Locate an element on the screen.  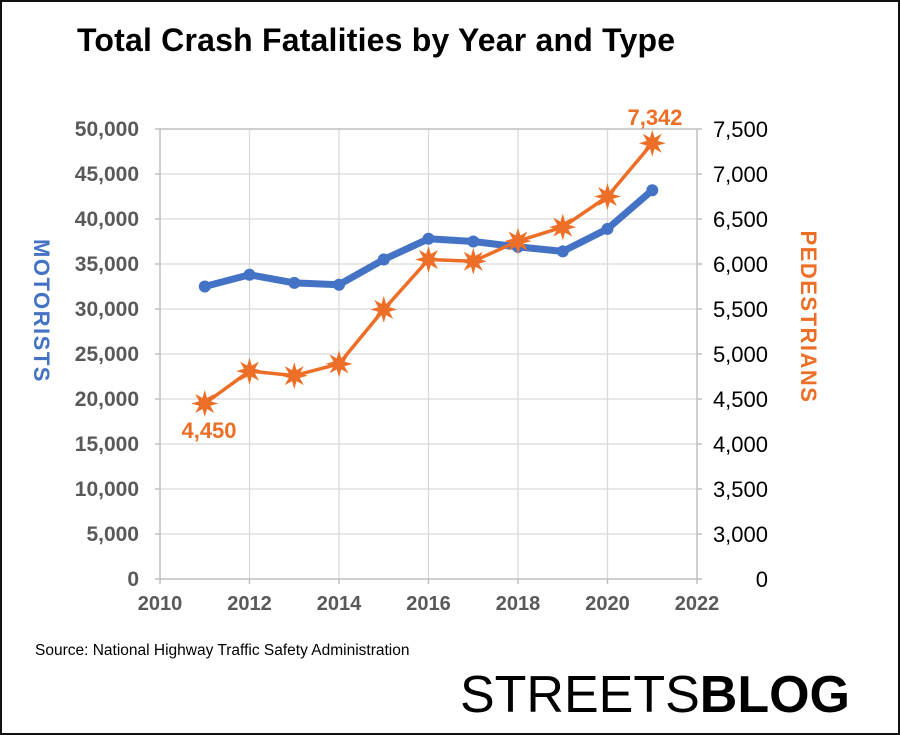
svg-text: 35,000 is located at coordinates (107, 264).